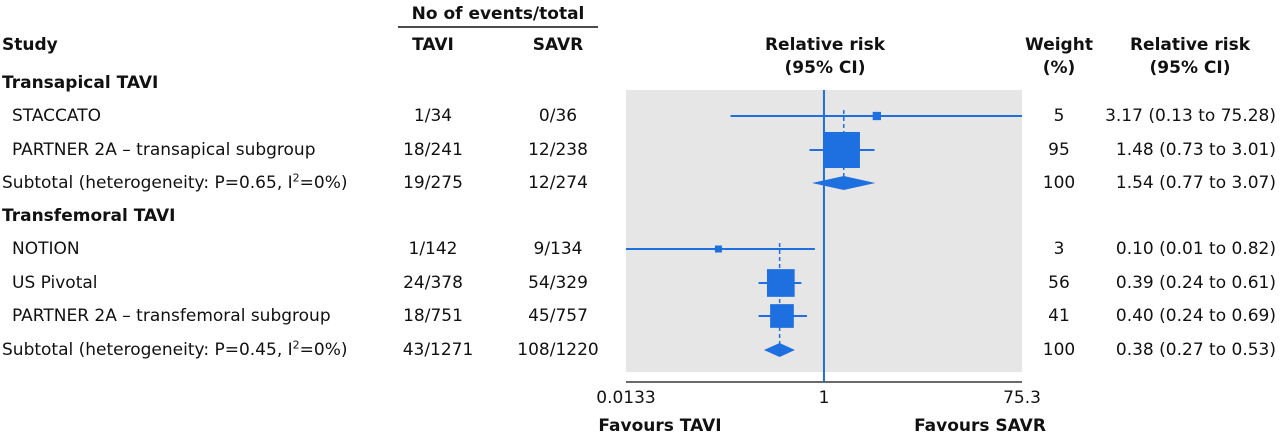 The image size is (1280, 438). Describe the element at coordinates (171, 316) in the screenshot. I see `study-label: PARTNER 2A – transfemoral subgroup` at that location.